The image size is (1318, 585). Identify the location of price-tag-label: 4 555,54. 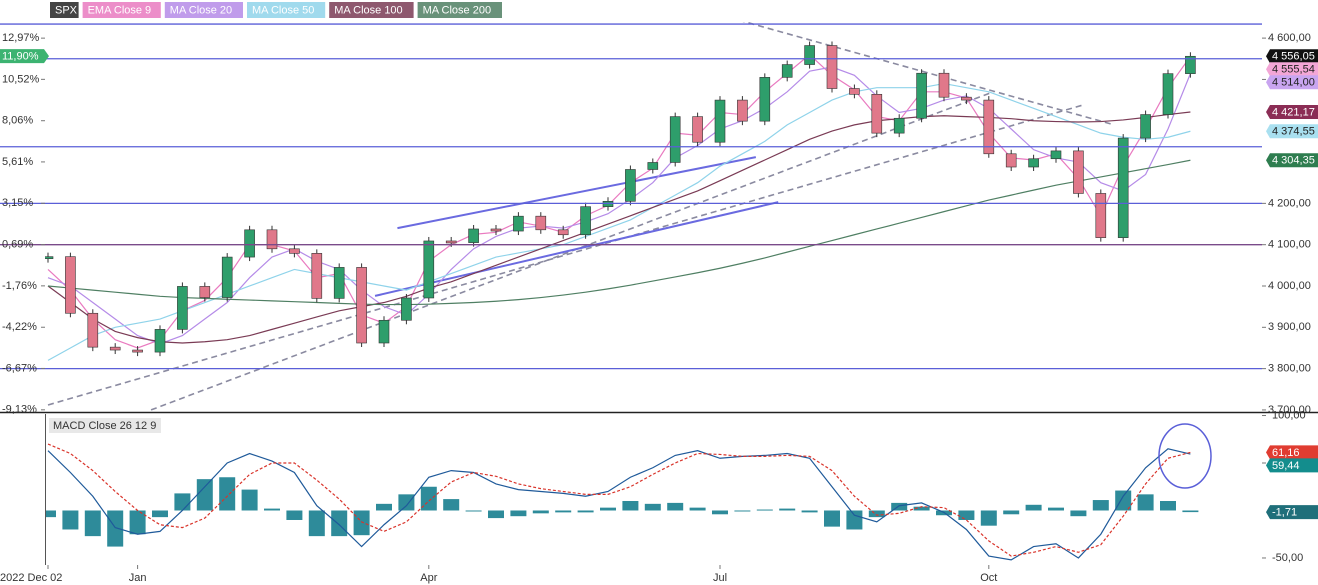
(1293, 70).